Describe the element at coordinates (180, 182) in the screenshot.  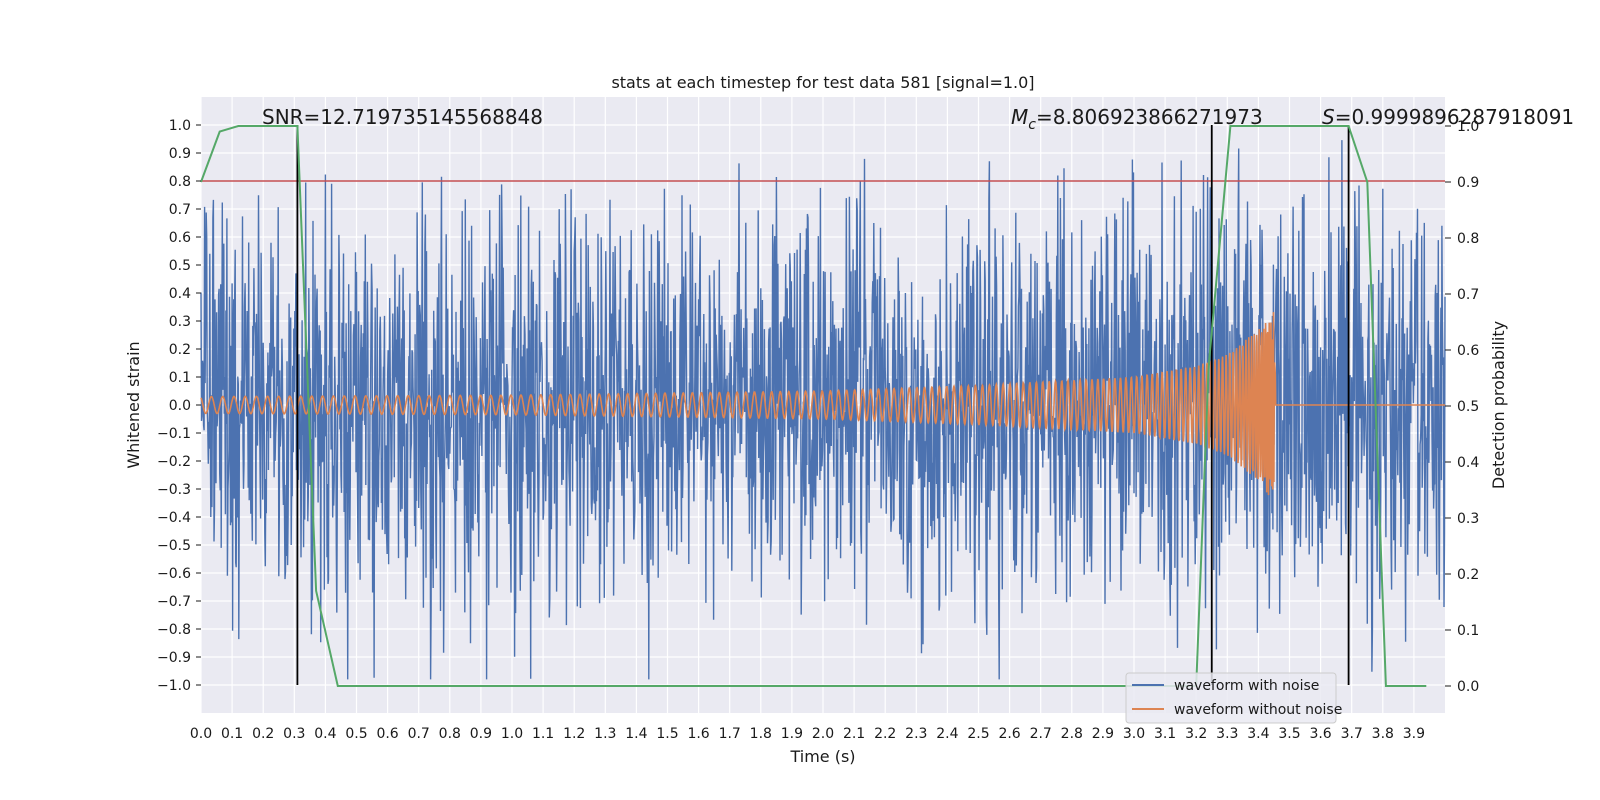
I see `y-tick-label: 0.8` at that location.